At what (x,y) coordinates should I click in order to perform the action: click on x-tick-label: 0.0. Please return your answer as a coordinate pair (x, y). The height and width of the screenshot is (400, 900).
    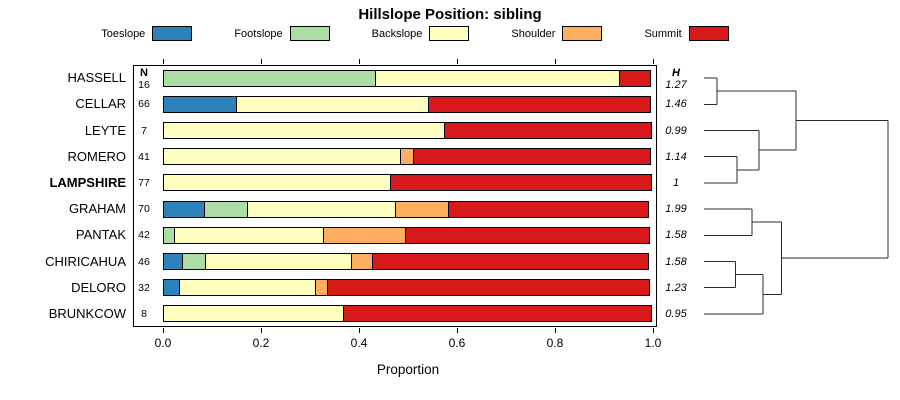
    Looking at the image, I should click on (163, 343).